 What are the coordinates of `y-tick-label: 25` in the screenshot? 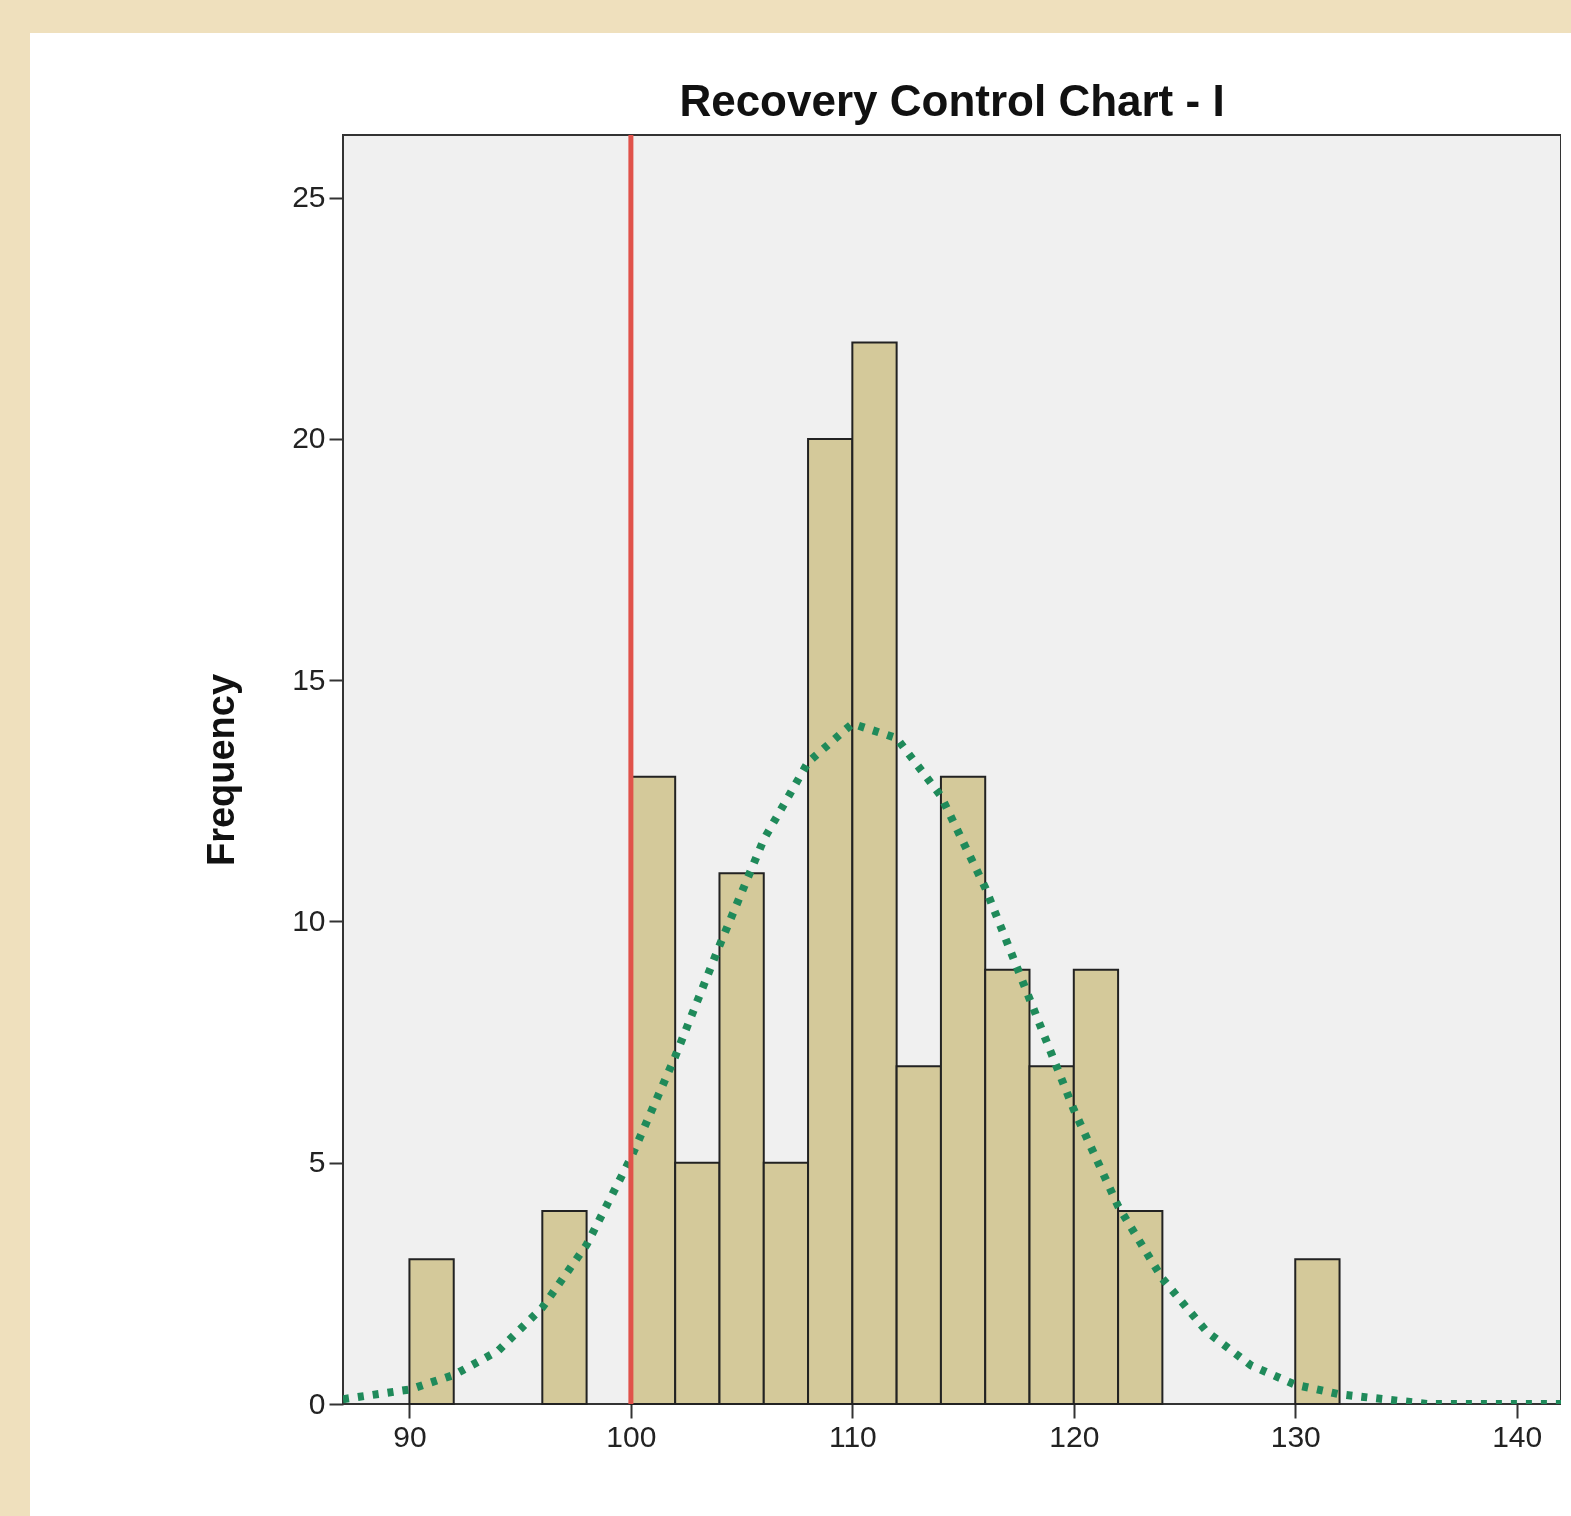 It's located at (309, 197).